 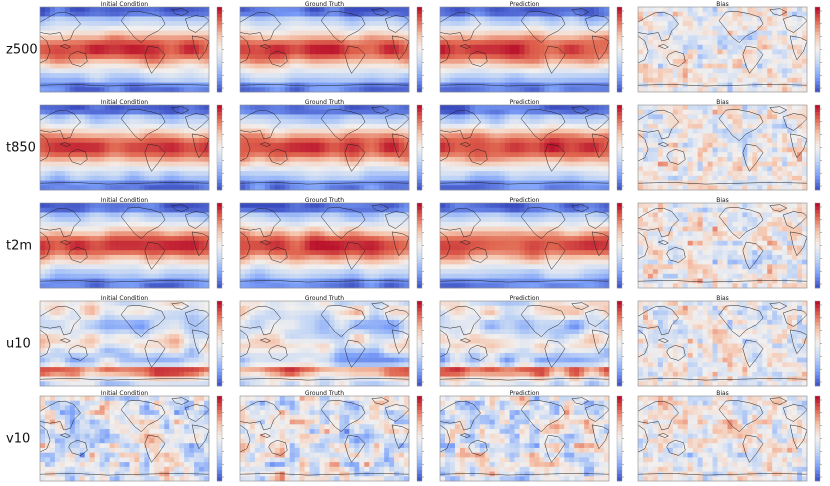 What do you see at coordinates (400, 47) in the screenshot?
I see `coastline` at bounding box center [400, 47].